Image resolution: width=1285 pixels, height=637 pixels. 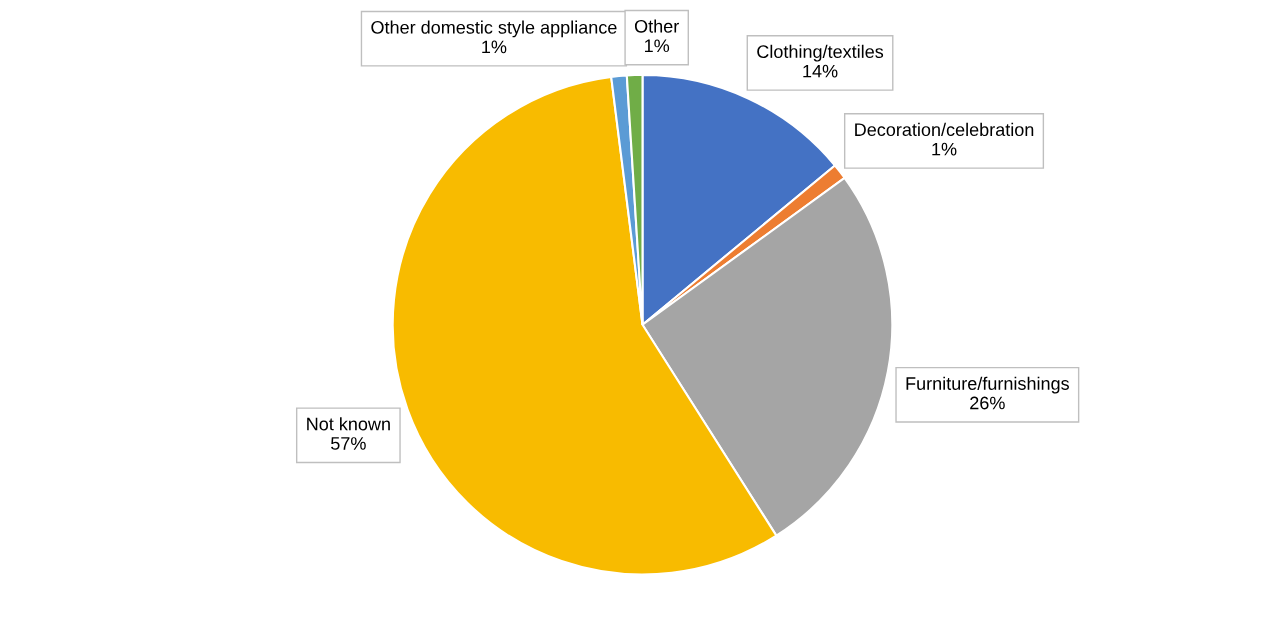 I want to click on slice-label: Clothing/textiles, so click(x=820, y=53).